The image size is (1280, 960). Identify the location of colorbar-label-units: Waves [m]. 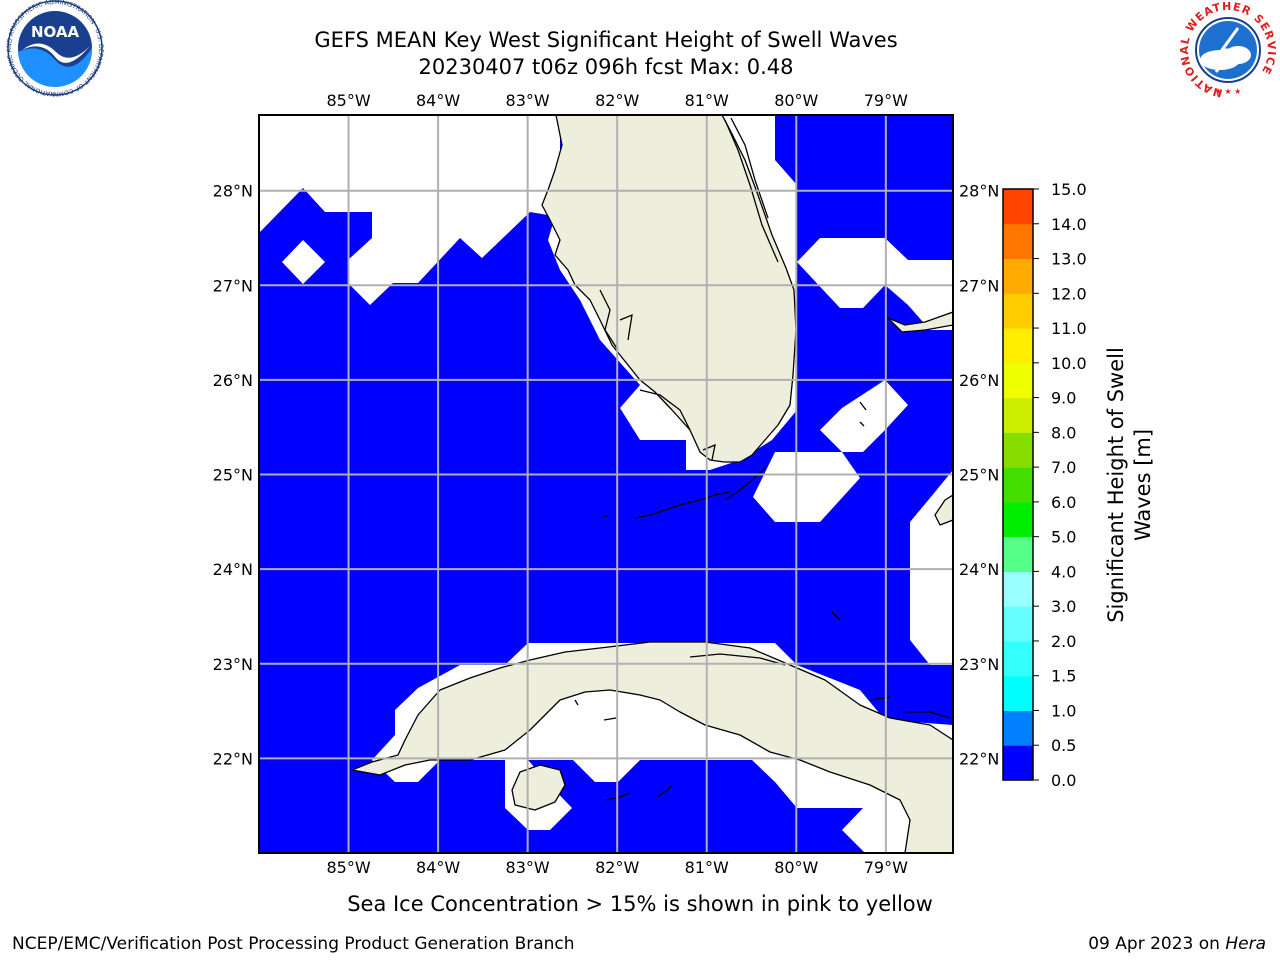
(1143, 485).